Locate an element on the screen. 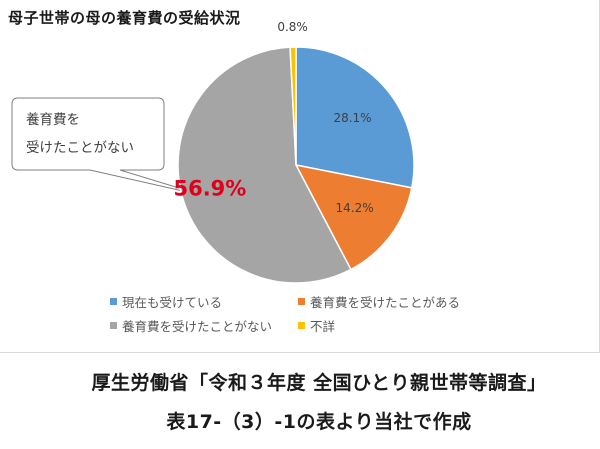 This screenshot has height=449, width=600. data-label-currently-receiving: 28.1% is located at coordinates (352, 118).